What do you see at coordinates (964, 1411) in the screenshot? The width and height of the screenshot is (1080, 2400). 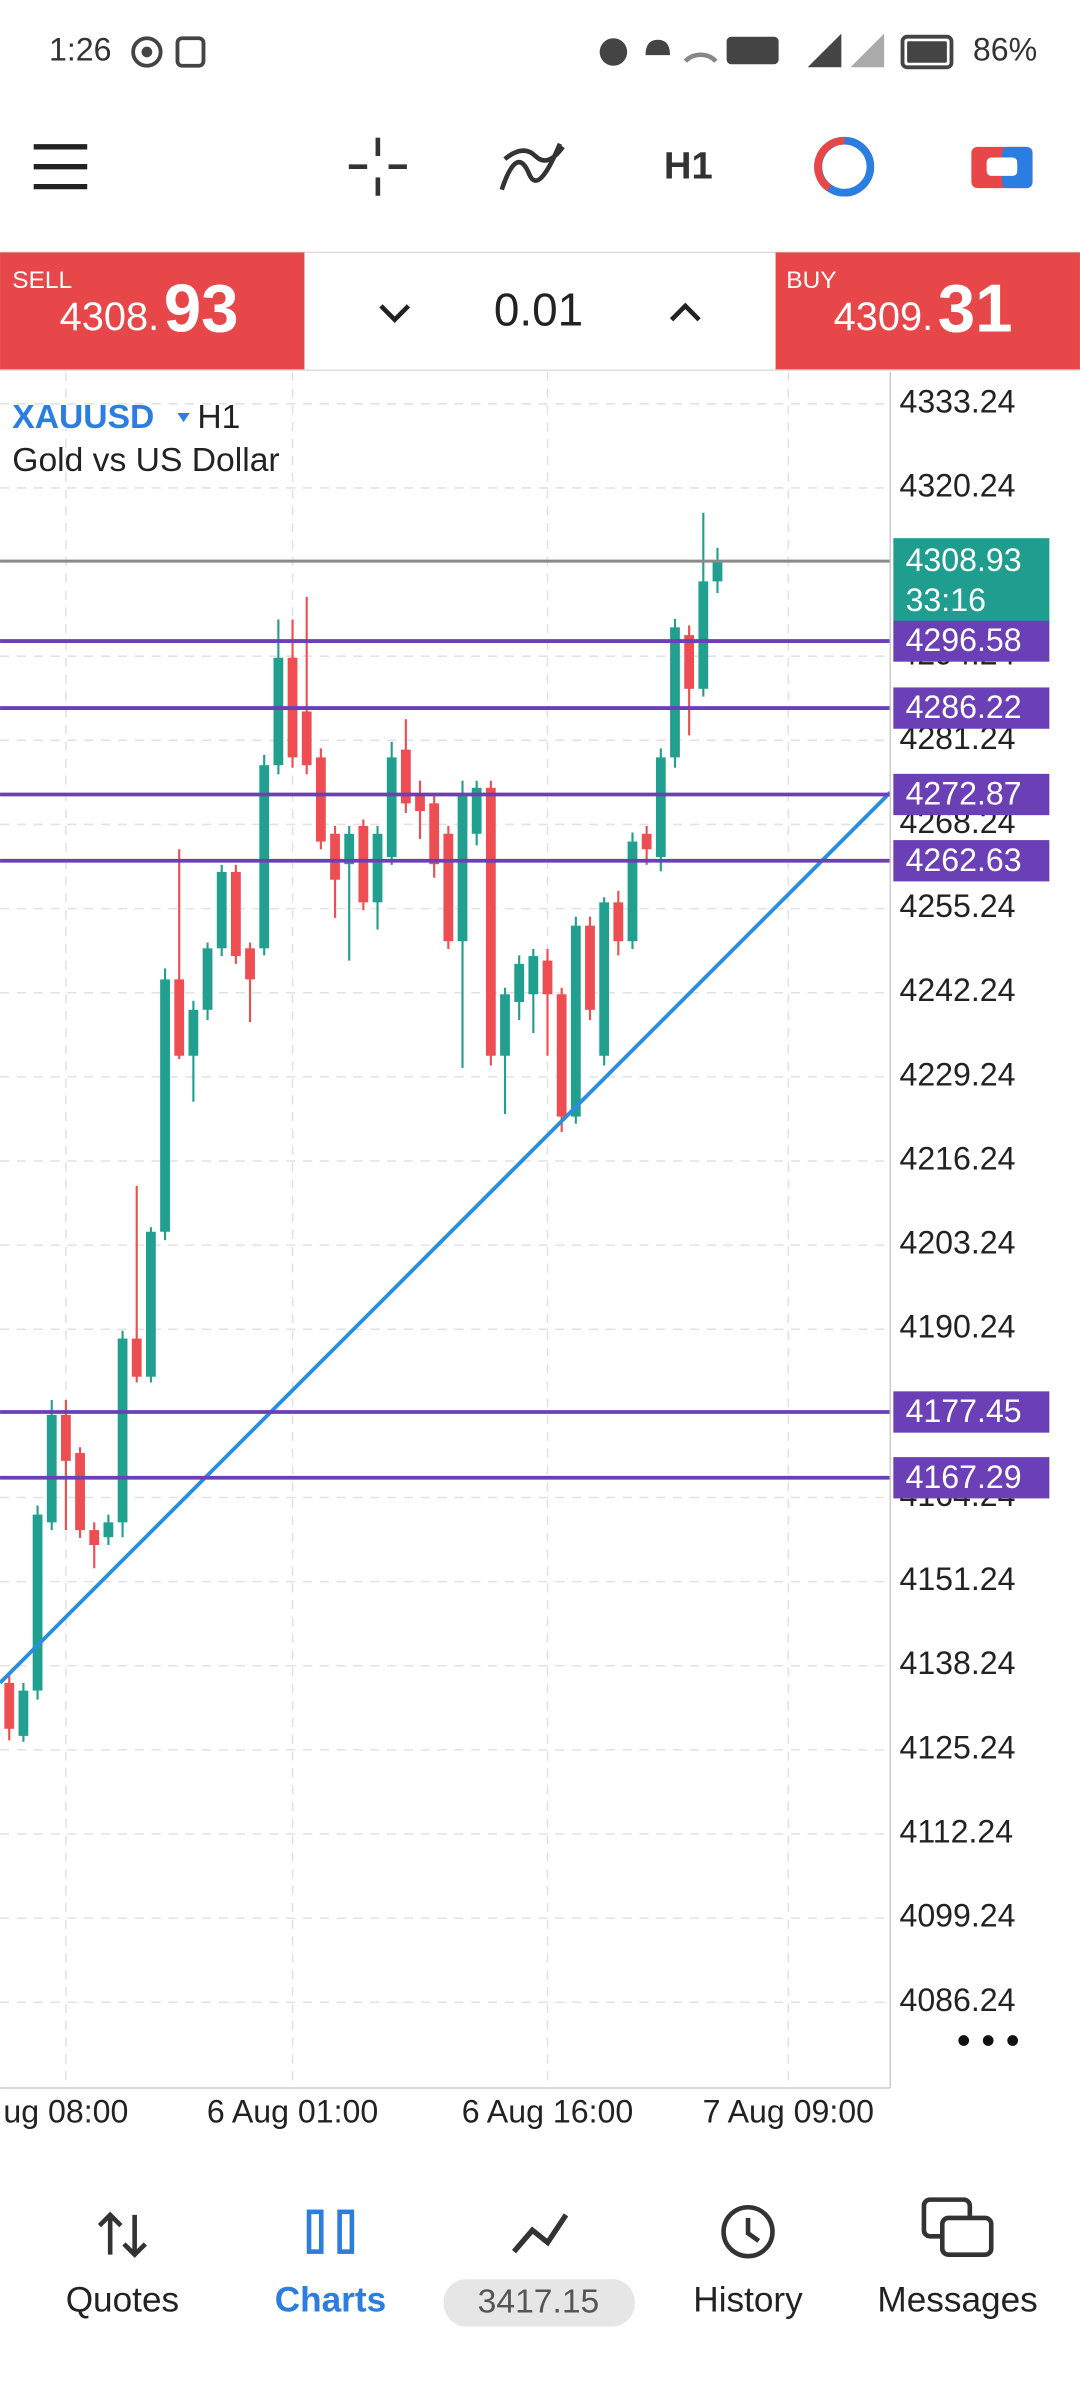 I see `level-tag-label: 4177.45` at bounding box center [964, 1411].